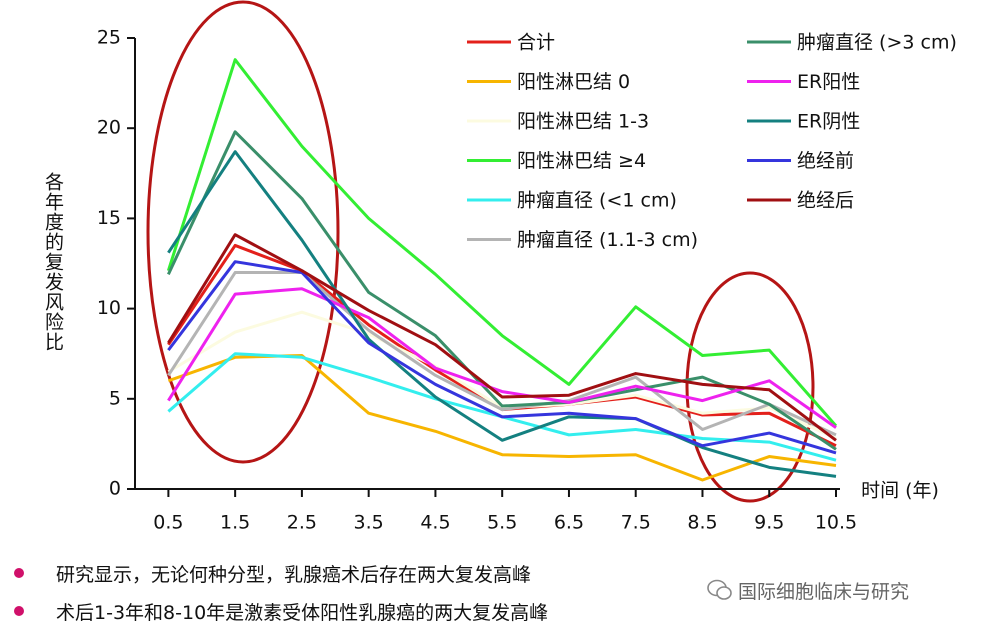 This screenshot has height=632, width=984. What do you see at coordinates (636, 523) in the screenshot?
I see `x-tick-label: 7.5` at bounding box center [636, 523].